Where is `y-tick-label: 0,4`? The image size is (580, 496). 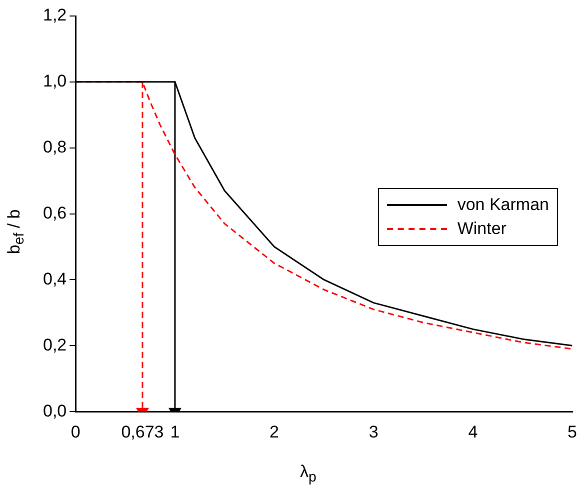
y-tick-label: 0,4 is located at coordinates (54, 278).